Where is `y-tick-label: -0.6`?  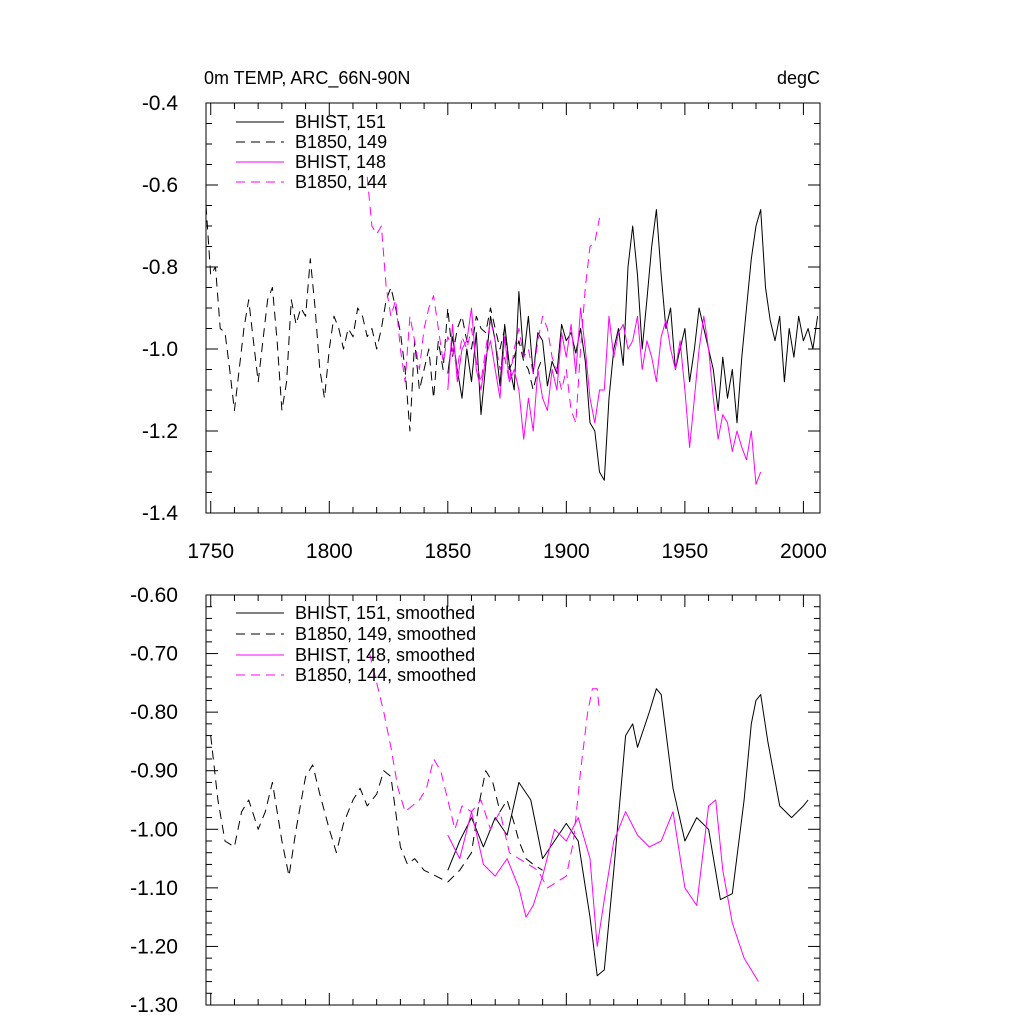
y-tick-label: -0.6 is located at coordinates (160, 185).